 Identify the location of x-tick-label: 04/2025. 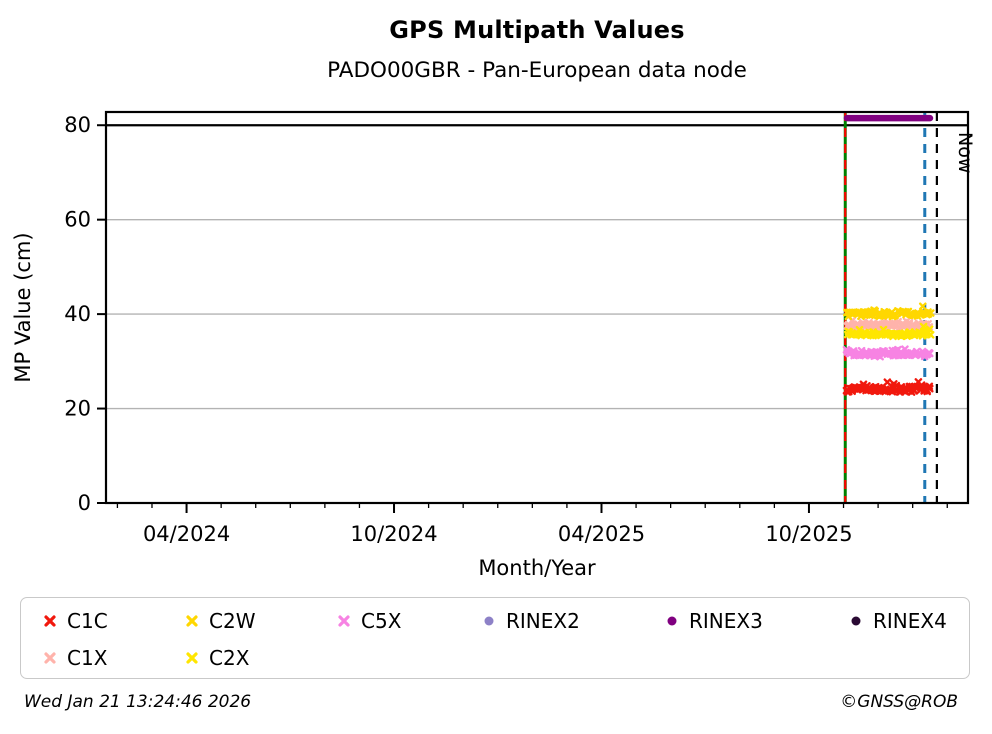
(601, 534).